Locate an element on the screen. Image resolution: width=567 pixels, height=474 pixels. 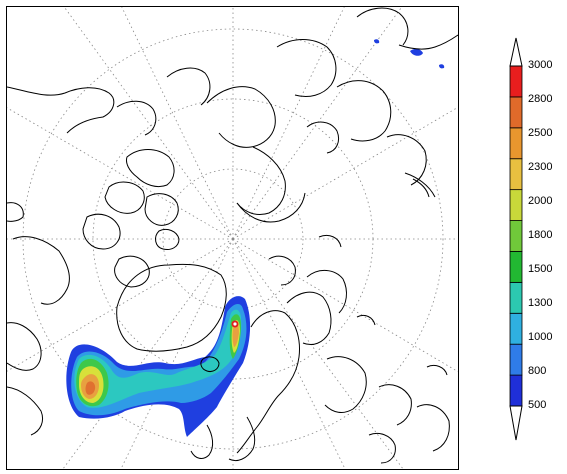
colorbar-tick-label: 500 is located at coordinates (537, 405).